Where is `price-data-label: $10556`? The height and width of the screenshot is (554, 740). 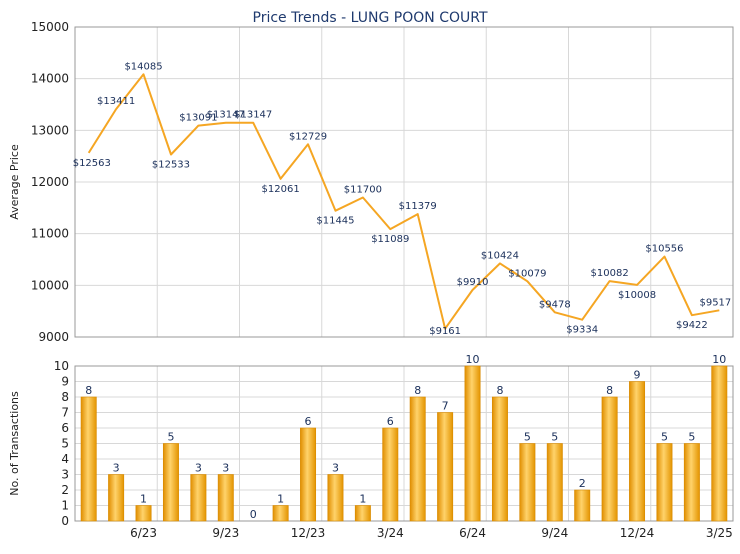 price-data-label: $10556 is located at coordinates (664, 249).